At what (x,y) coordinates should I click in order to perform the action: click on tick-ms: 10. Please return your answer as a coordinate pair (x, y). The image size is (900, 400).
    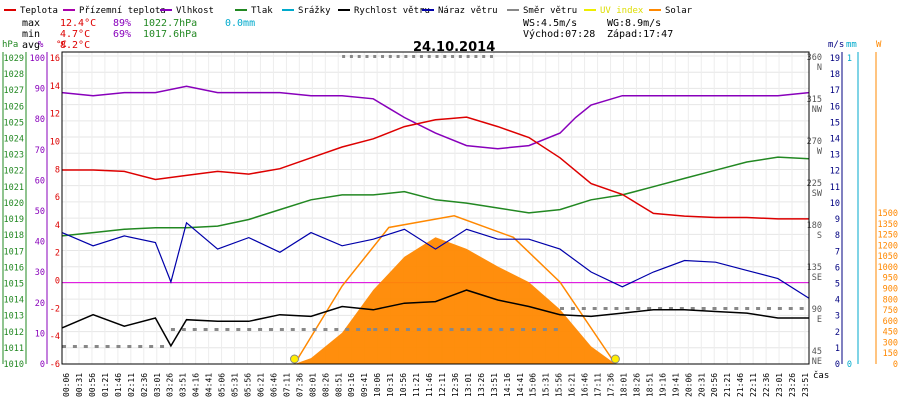
    Looking at the image, I should click on (835, 204).